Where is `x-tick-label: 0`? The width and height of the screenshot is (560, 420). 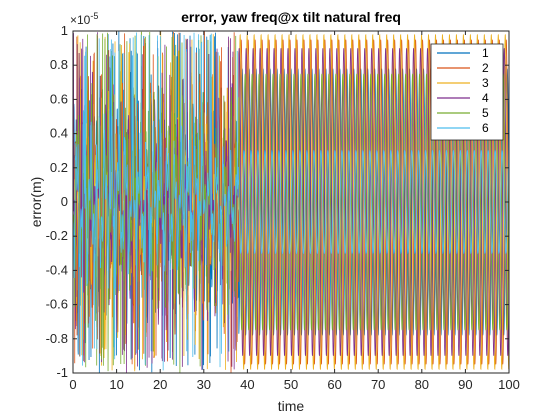
x-tick-label: 0 is located at coordinates (72, 384).